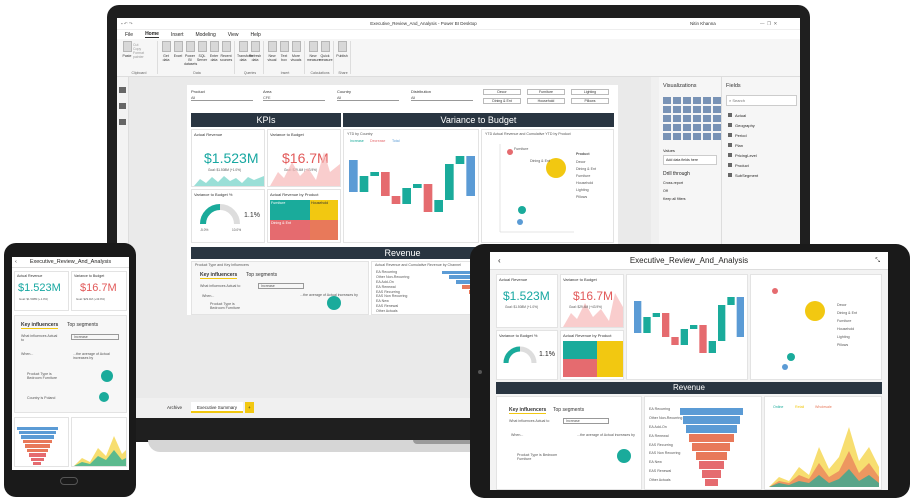  What do you see at coordinates (122, 122) in the screenshot?
I see `model-view-icon` at bounding box center [122, 122].